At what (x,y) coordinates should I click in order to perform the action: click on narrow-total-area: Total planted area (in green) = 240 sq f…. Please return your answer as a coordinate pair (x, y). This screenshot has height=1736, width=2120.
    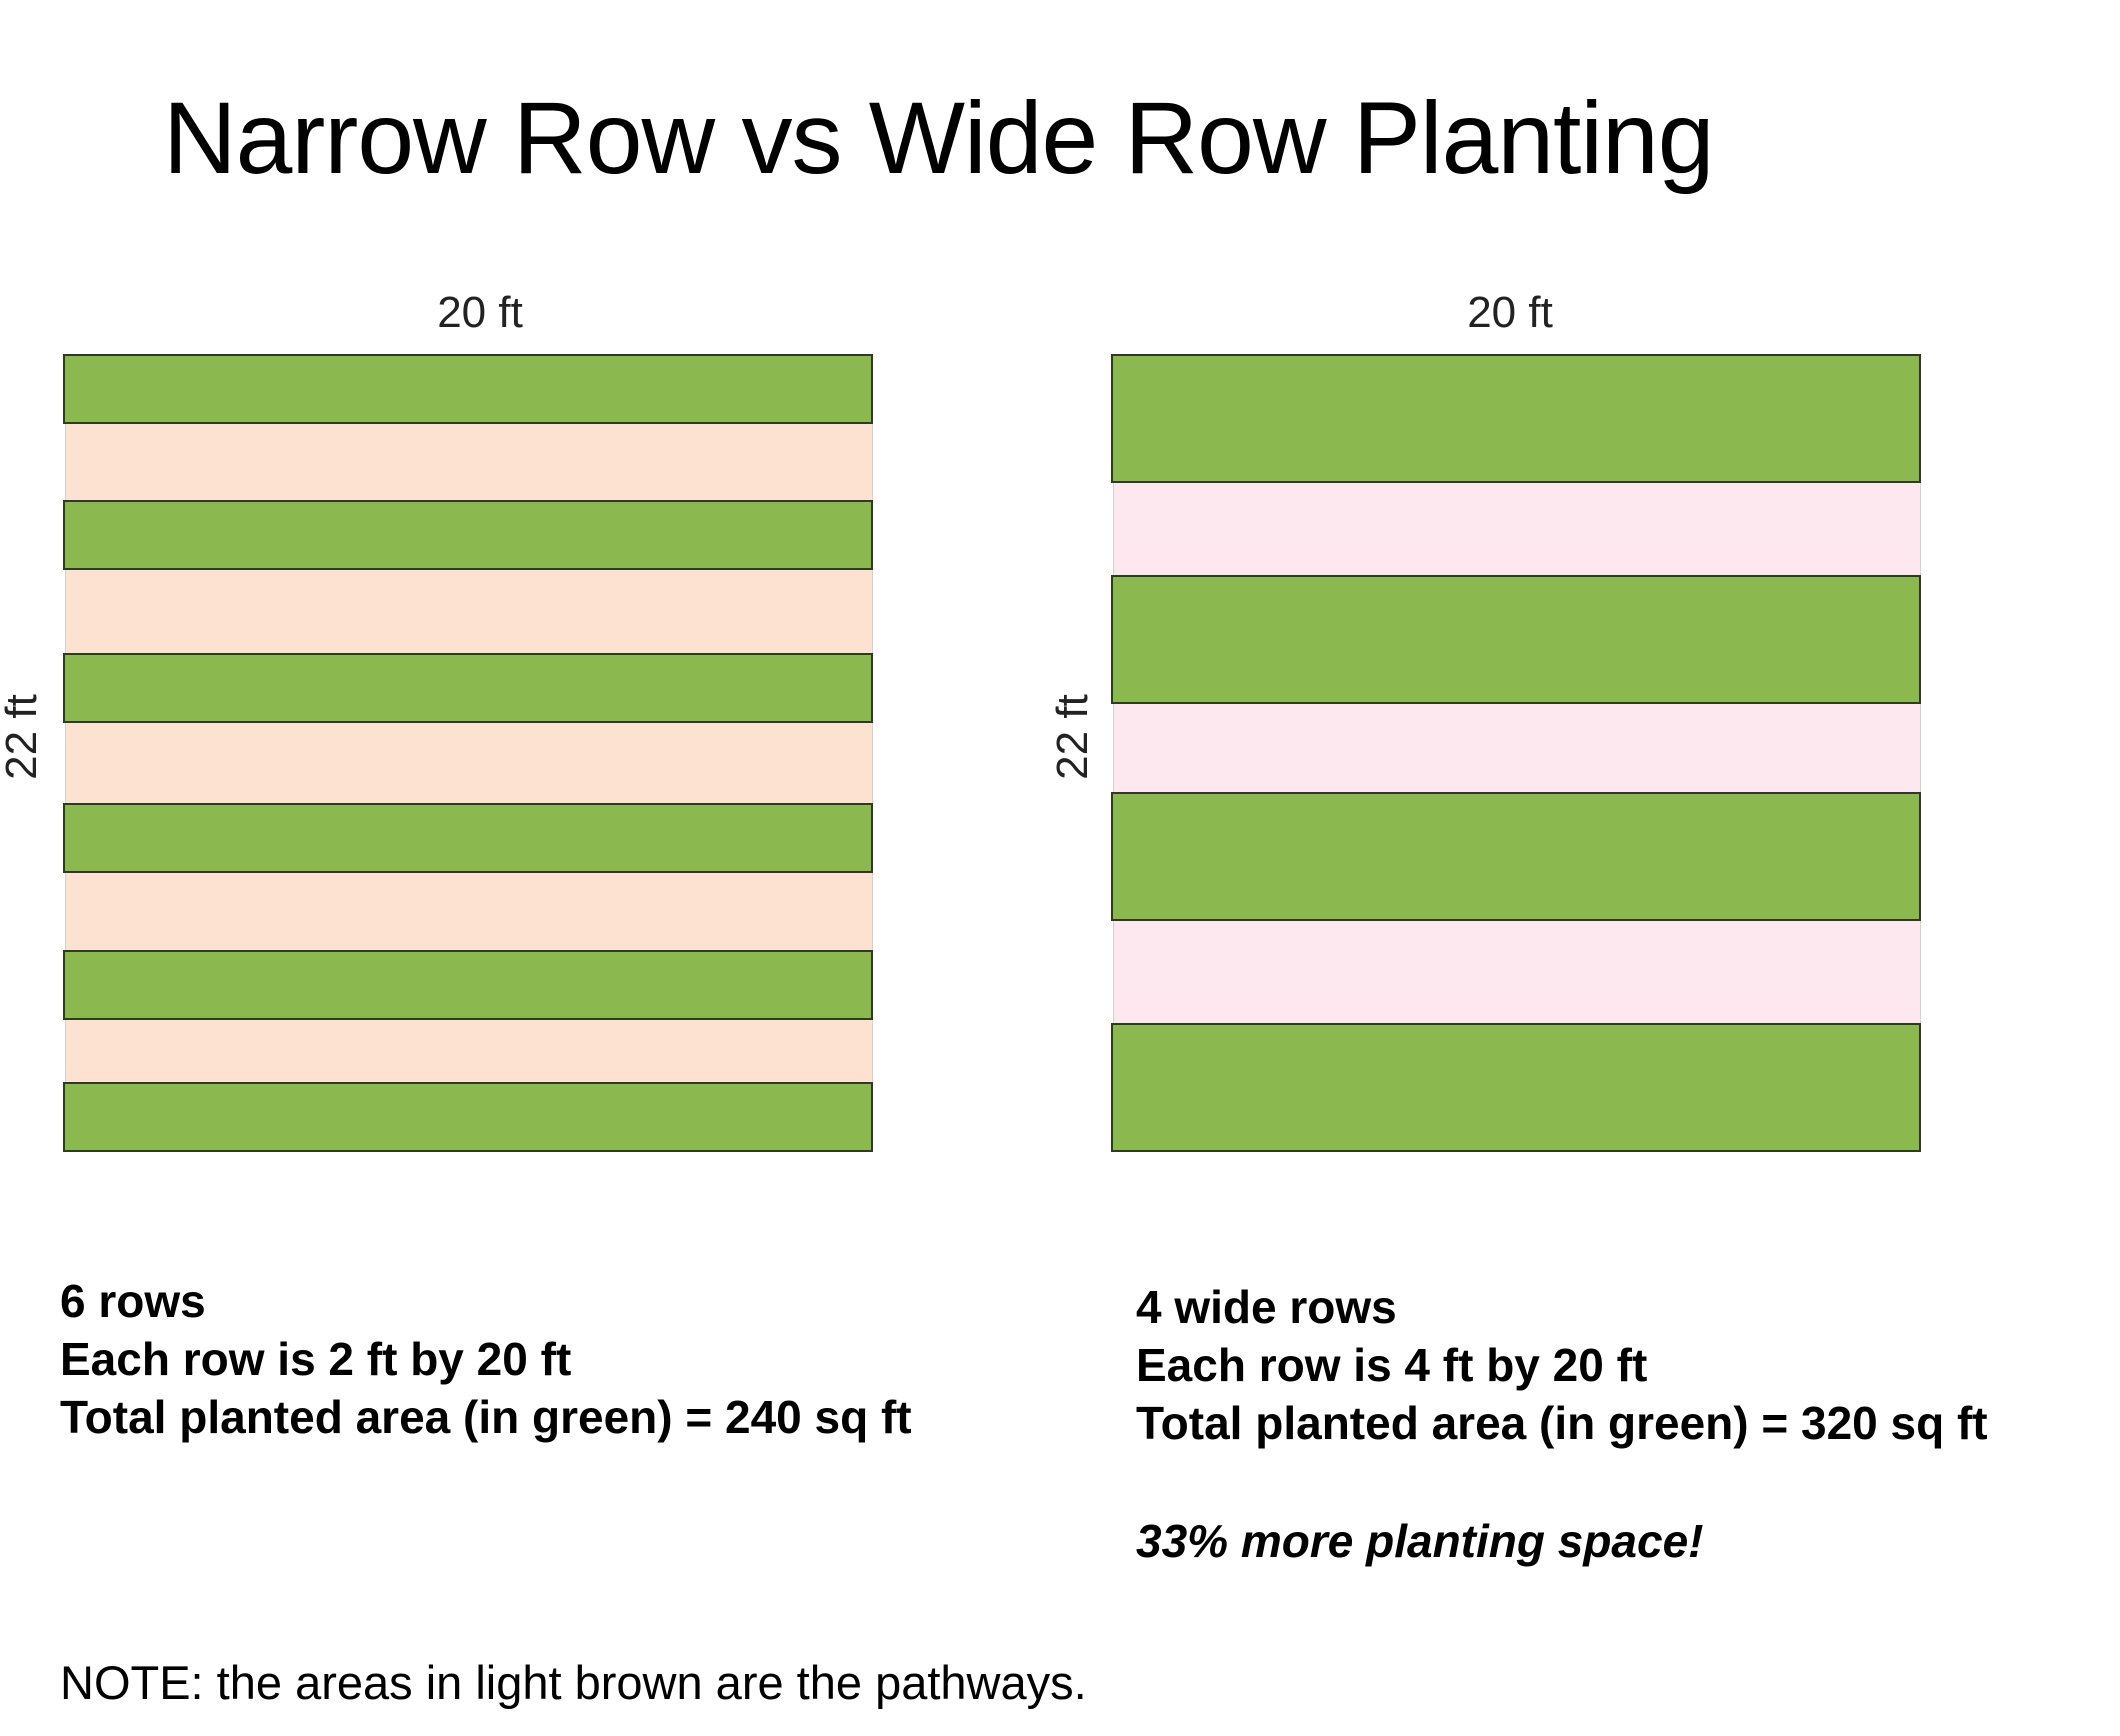
    Looking at the image, I should click on (486, 1417).